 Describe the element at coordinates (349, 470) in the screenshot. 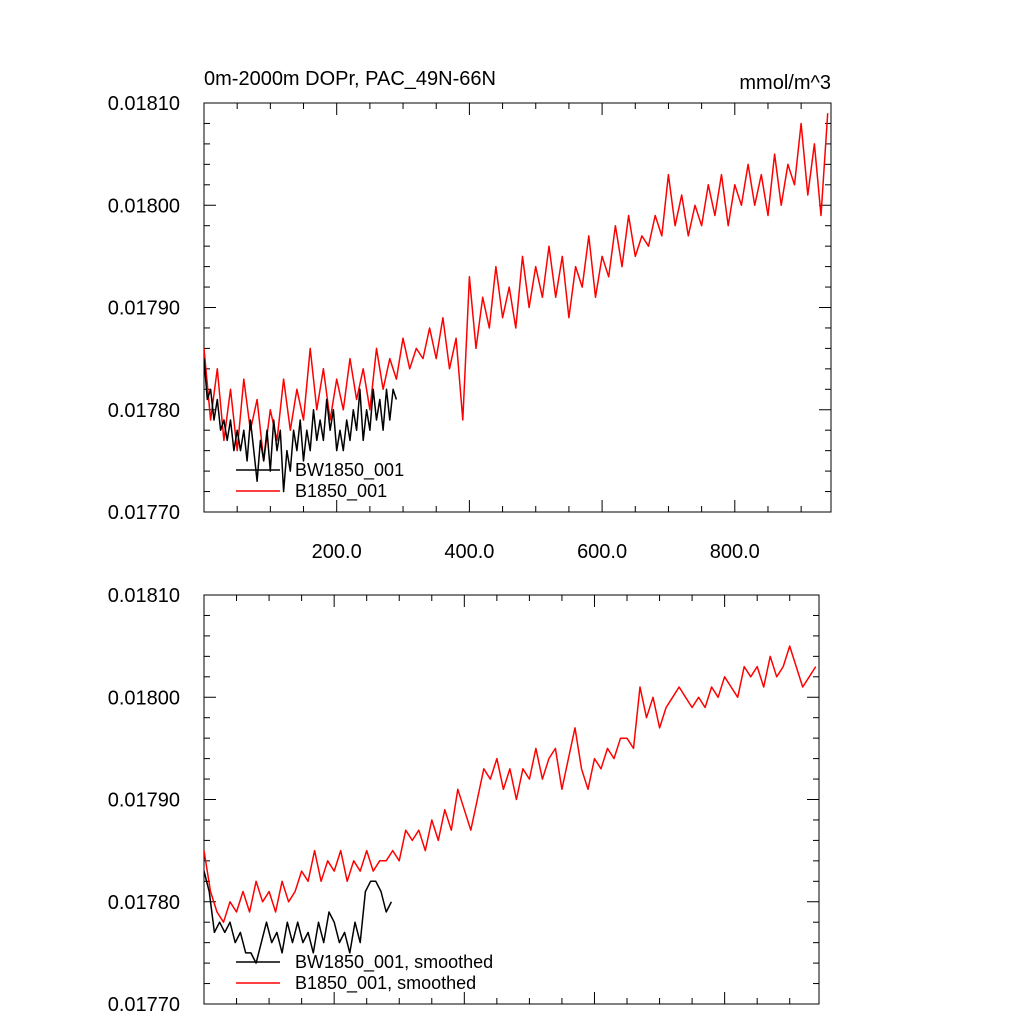

I see `legend-label: BW1850_001` at that location.